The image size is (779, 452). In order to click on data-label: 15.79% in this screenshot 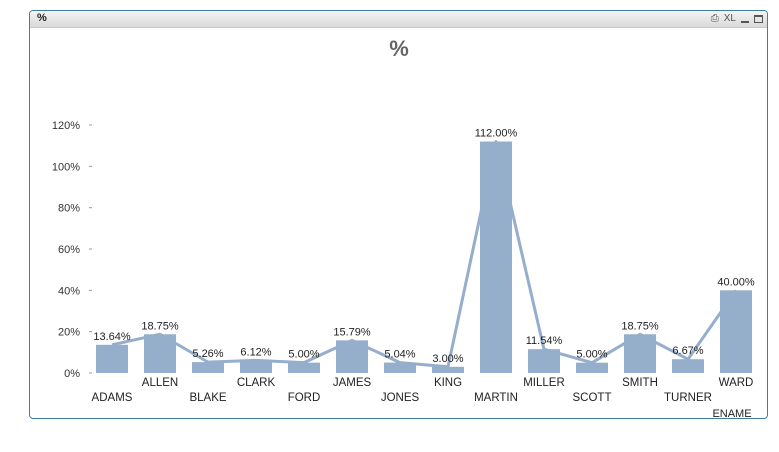, I will do `click(352, 332)`.